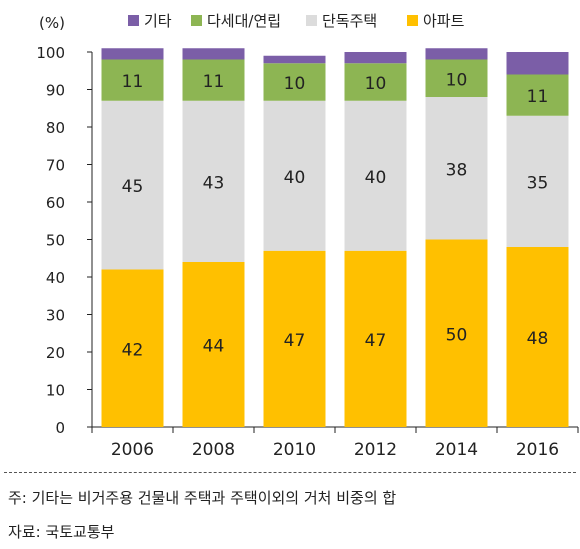  What do you see at coordinates (311, 20) in the screenshot?
I see `legend-swatch-detached` at bounding box center [311, 20].